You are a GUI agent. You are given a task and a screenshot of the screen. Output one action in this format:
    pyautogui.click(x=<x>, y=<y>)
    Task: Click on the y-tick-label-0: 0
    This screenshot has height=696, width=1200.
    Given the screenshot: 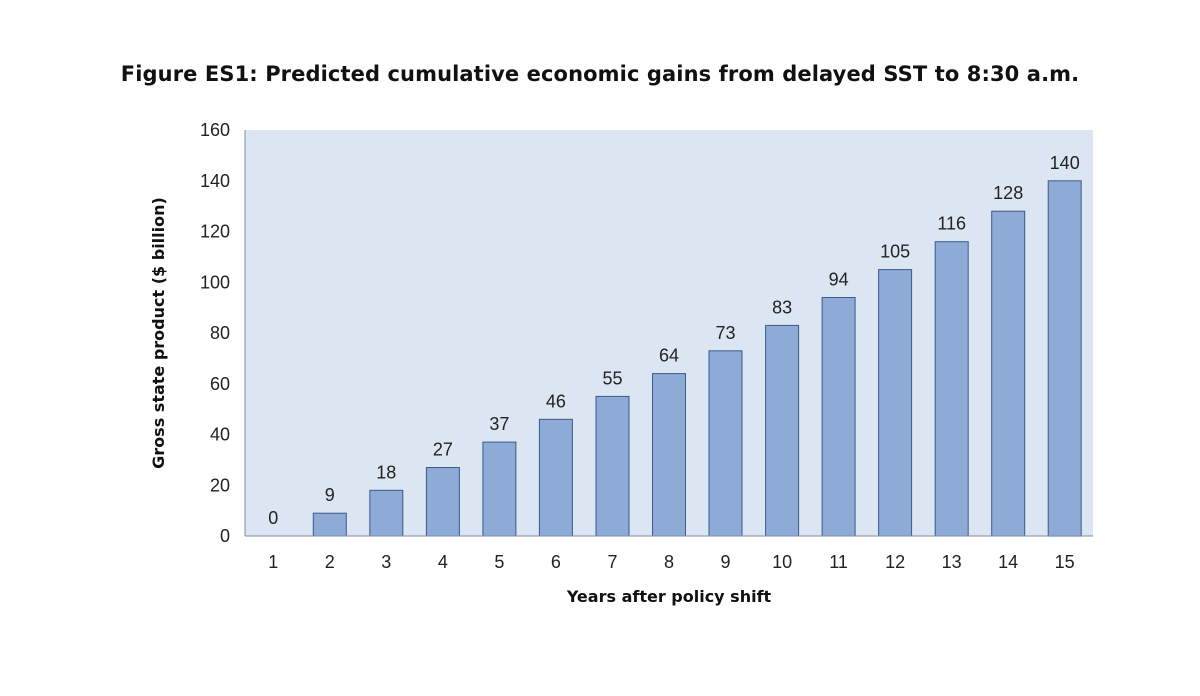 What is the action you would take?
    pyautogui.click(x=225, y=536)
    